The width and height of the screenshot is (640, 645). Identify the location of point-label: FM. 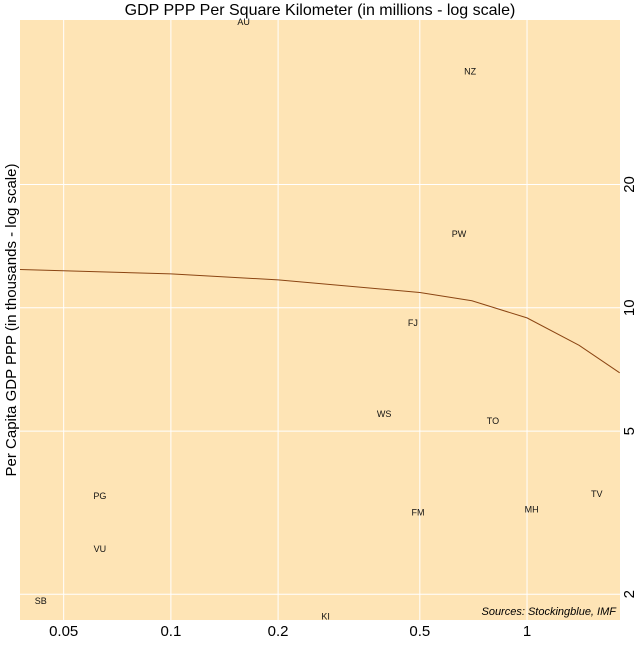
(417, 513).